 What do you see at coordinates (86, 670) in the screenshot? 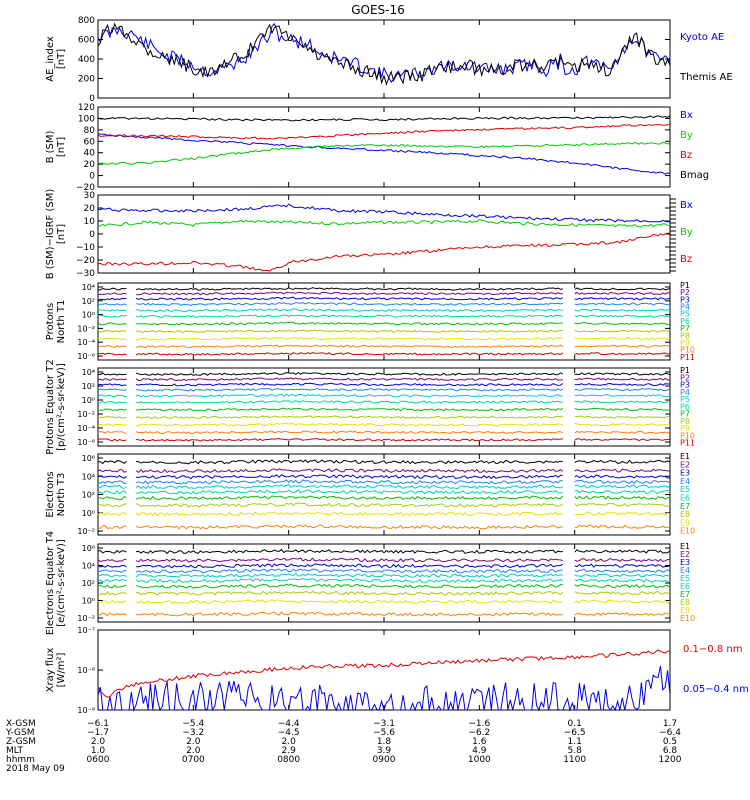
I see `y-tick-label: 10⁻⁸` at bounding box center [86, 670].